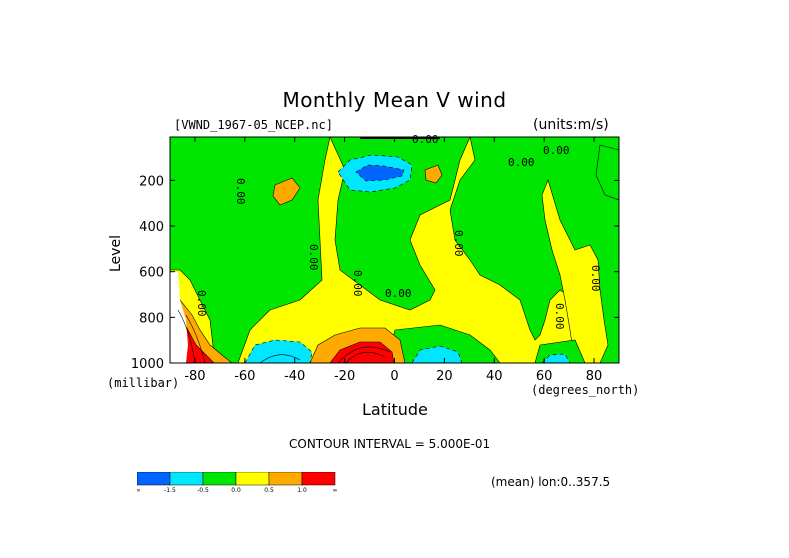 This screenshot has width=789, height=558. I want to click on region-cyan-surface-north, so click(556, 358).